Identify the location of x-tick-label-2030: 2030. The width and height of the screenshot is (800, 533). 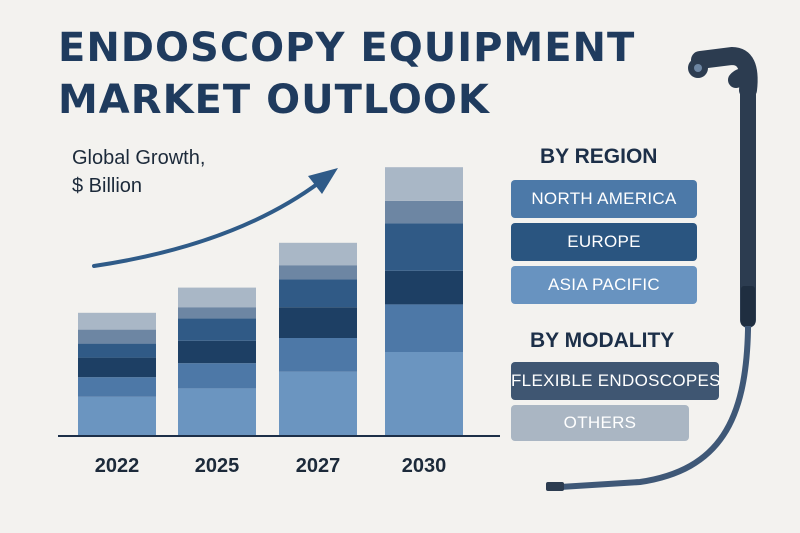
(424, 466).